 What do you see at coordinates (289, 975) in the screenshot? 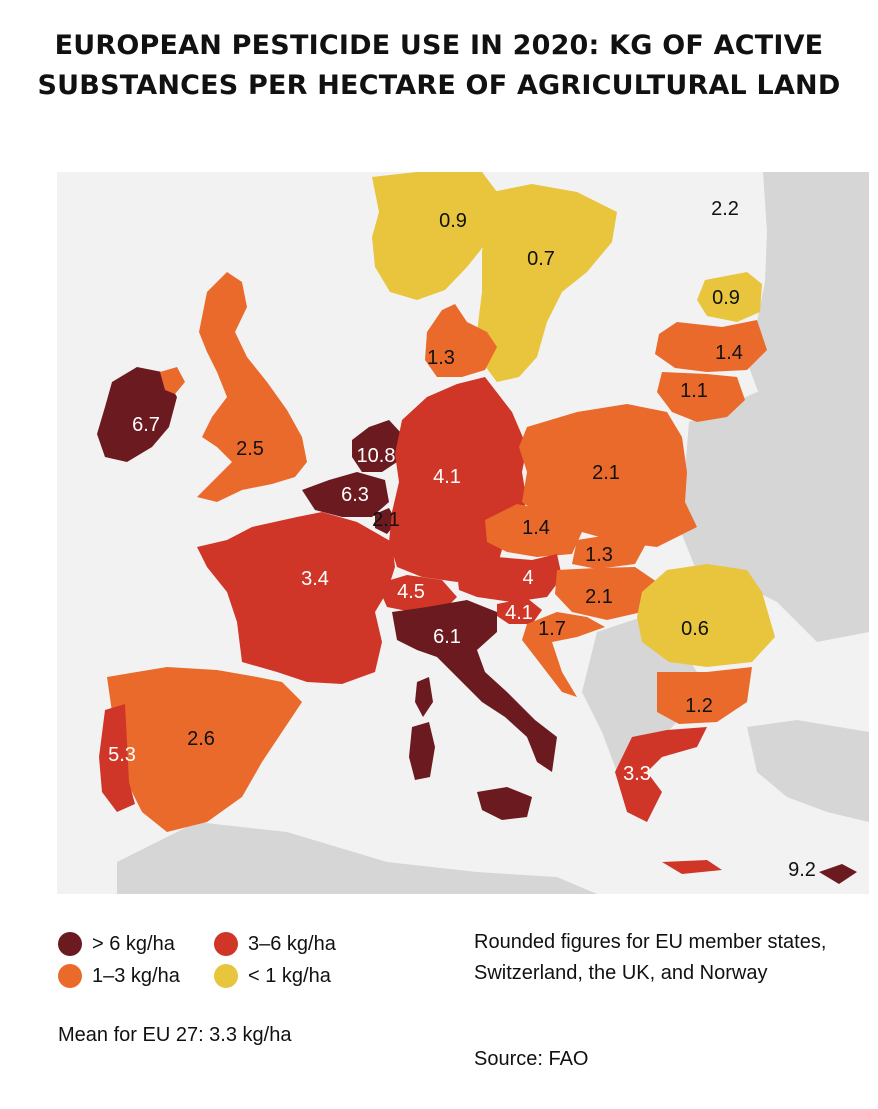
I see `legend-label-low: < 1 kg/ha` at bounding box center [289, 975].